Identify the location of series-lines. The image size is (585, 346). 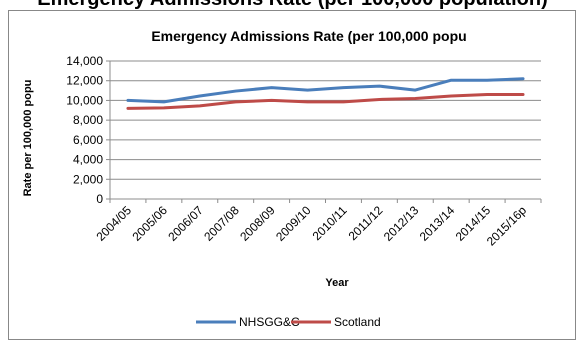
(325, 94).